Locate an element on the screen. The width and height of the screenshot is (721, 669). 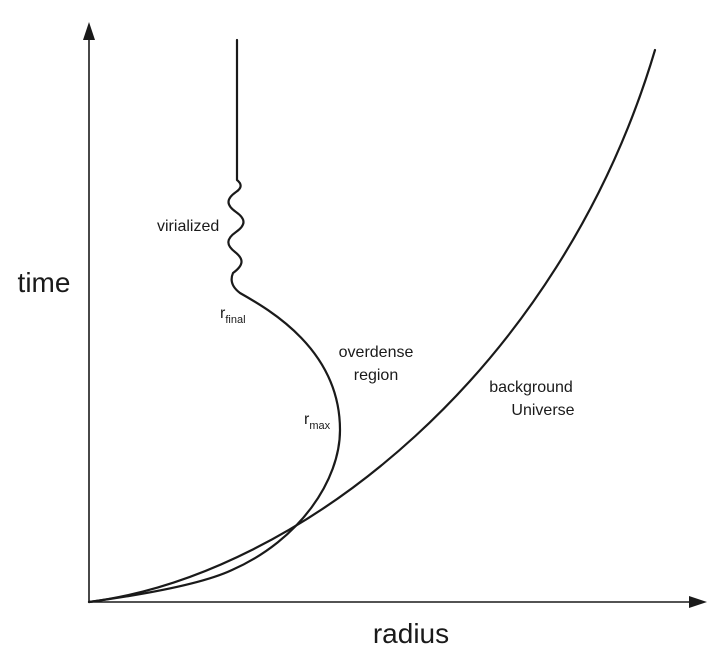
overdense-label-line1: overdense is located at coordinates (376, 352).